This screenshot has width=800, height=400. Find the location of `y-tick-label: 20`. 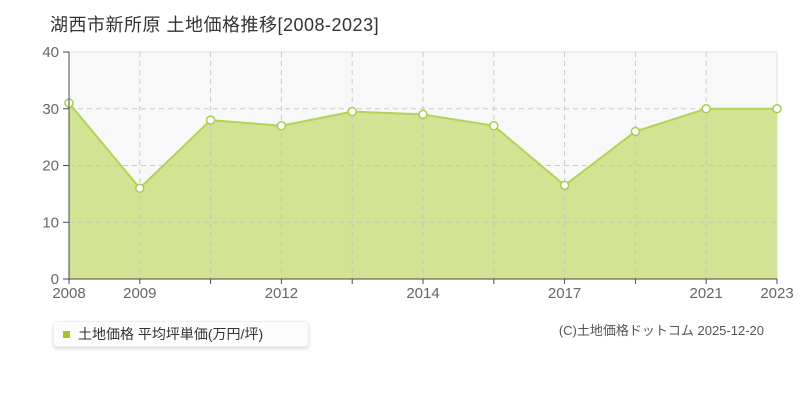

y-tick-label: 20 is located at coordinates (50, 166).